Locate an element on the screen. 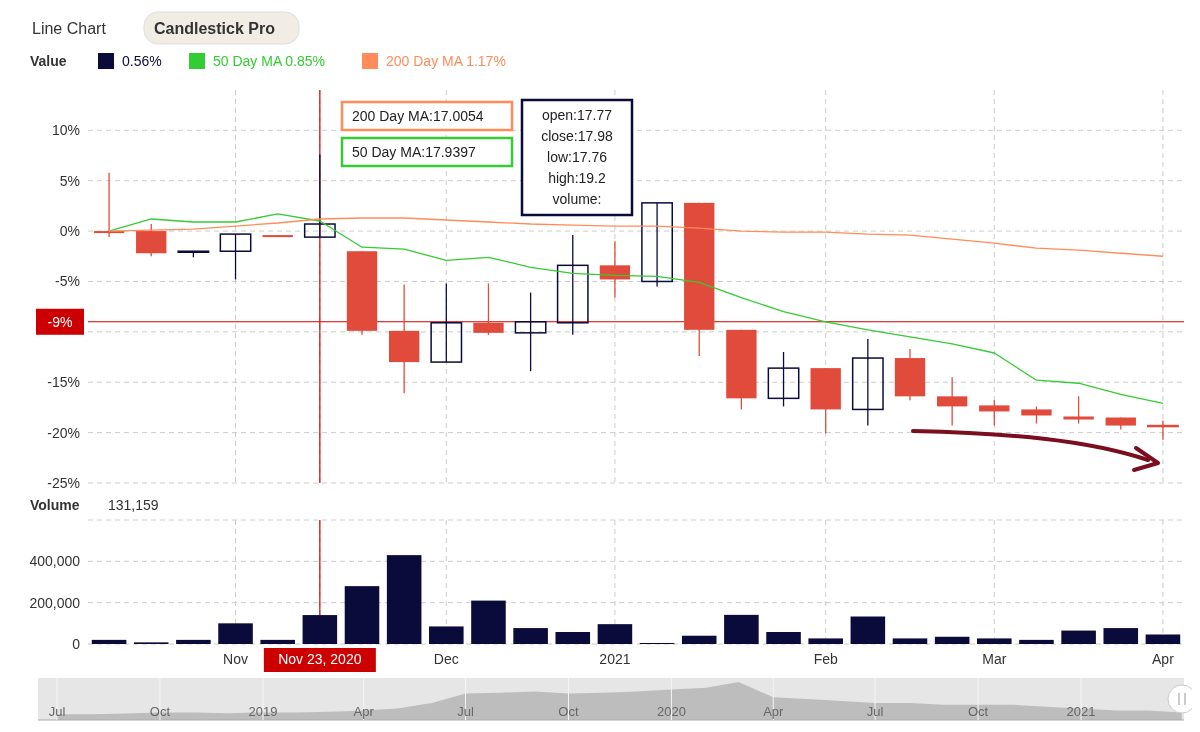  text: Line Chart is located at coordinates (69, 28).